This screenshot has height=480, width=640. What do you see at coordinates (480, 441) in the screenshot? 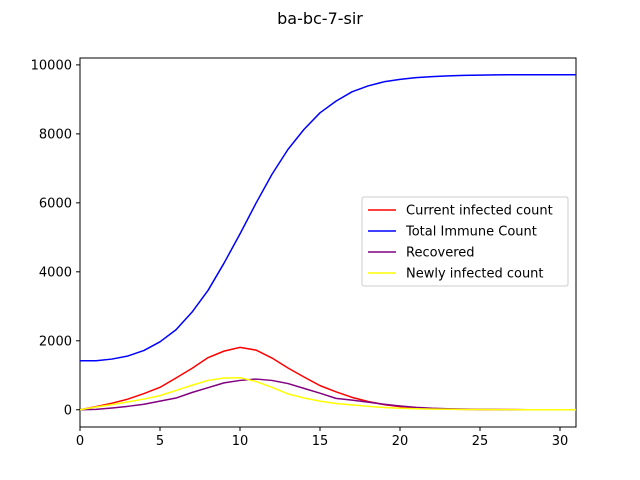
I see `x-tick-label: 25` at bounding box center [480, 441].